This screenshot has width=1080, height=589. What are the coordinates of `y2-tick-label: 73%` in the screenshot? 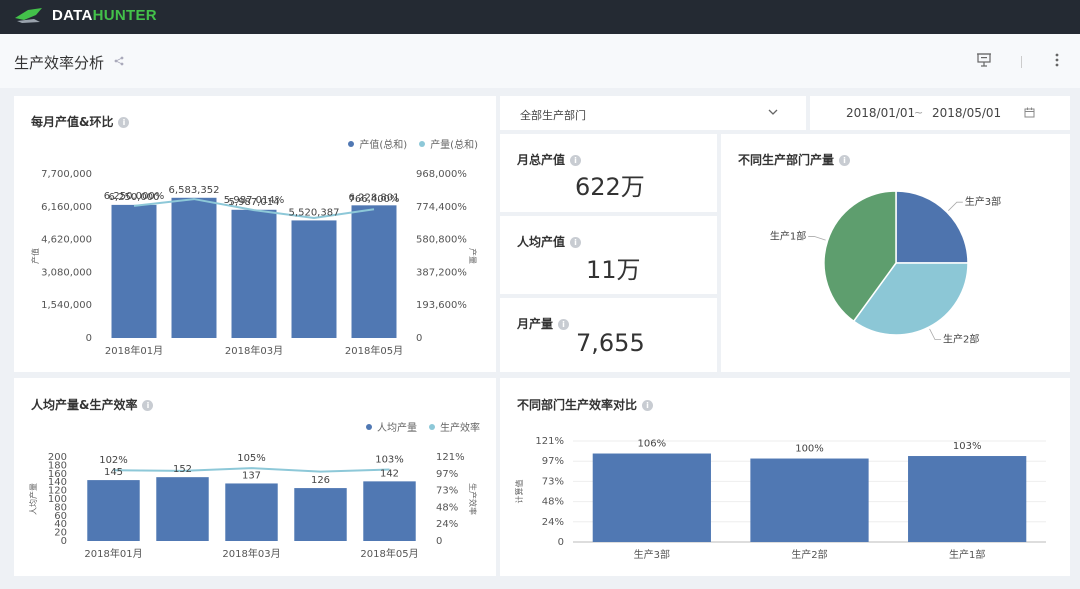 It's located at (447, 491).